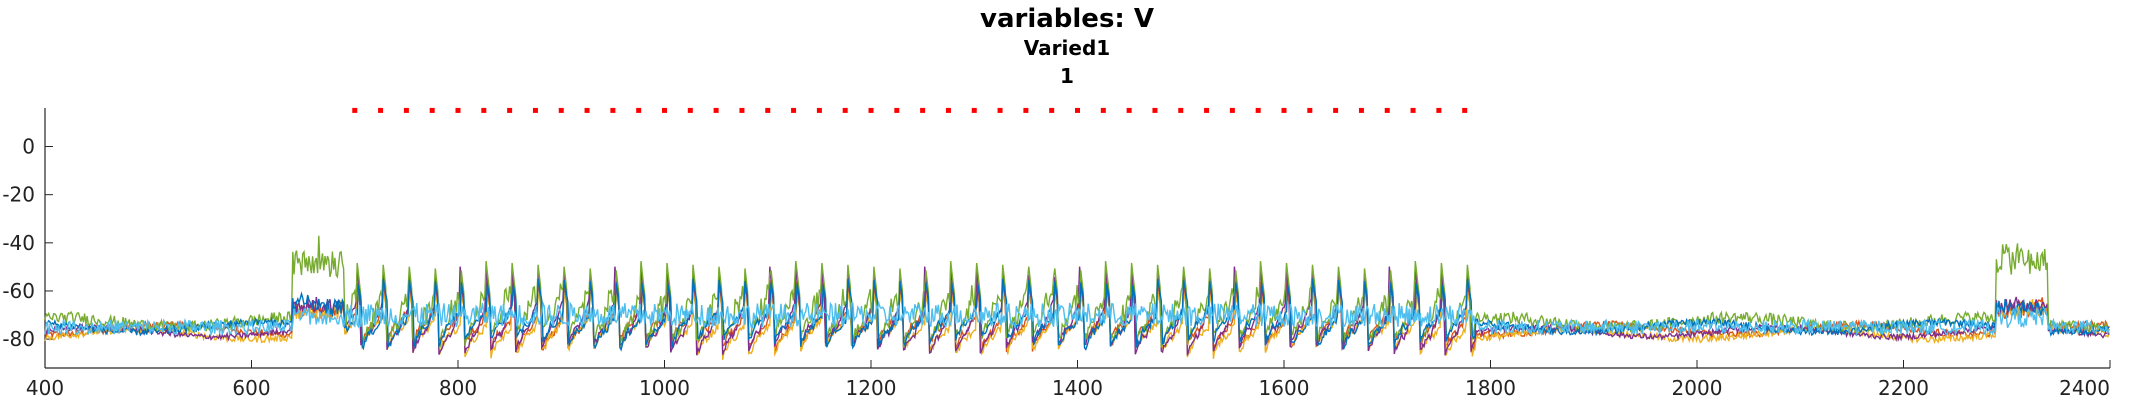 This screenshot has height=400, width=2133. I want to click on x-tick-label: 800, so click(458, 388).